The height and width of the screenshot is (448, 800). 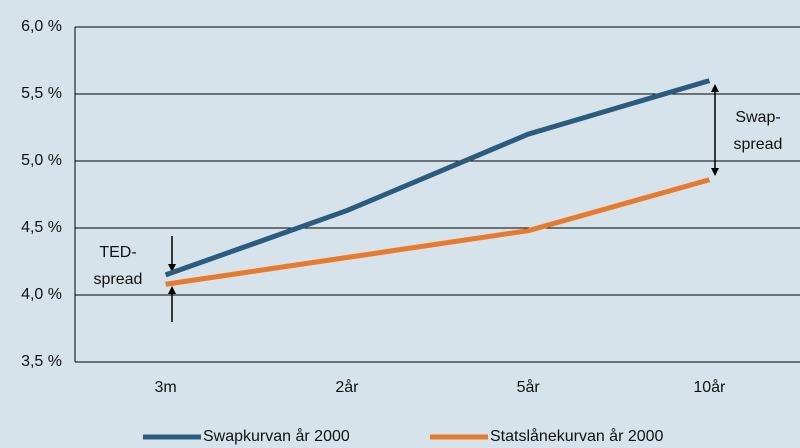 What do you see at coordinates (41, 294) in the screenshot?
I see `y-tick-label: 4,0 %` at bounding box center [41, 294].